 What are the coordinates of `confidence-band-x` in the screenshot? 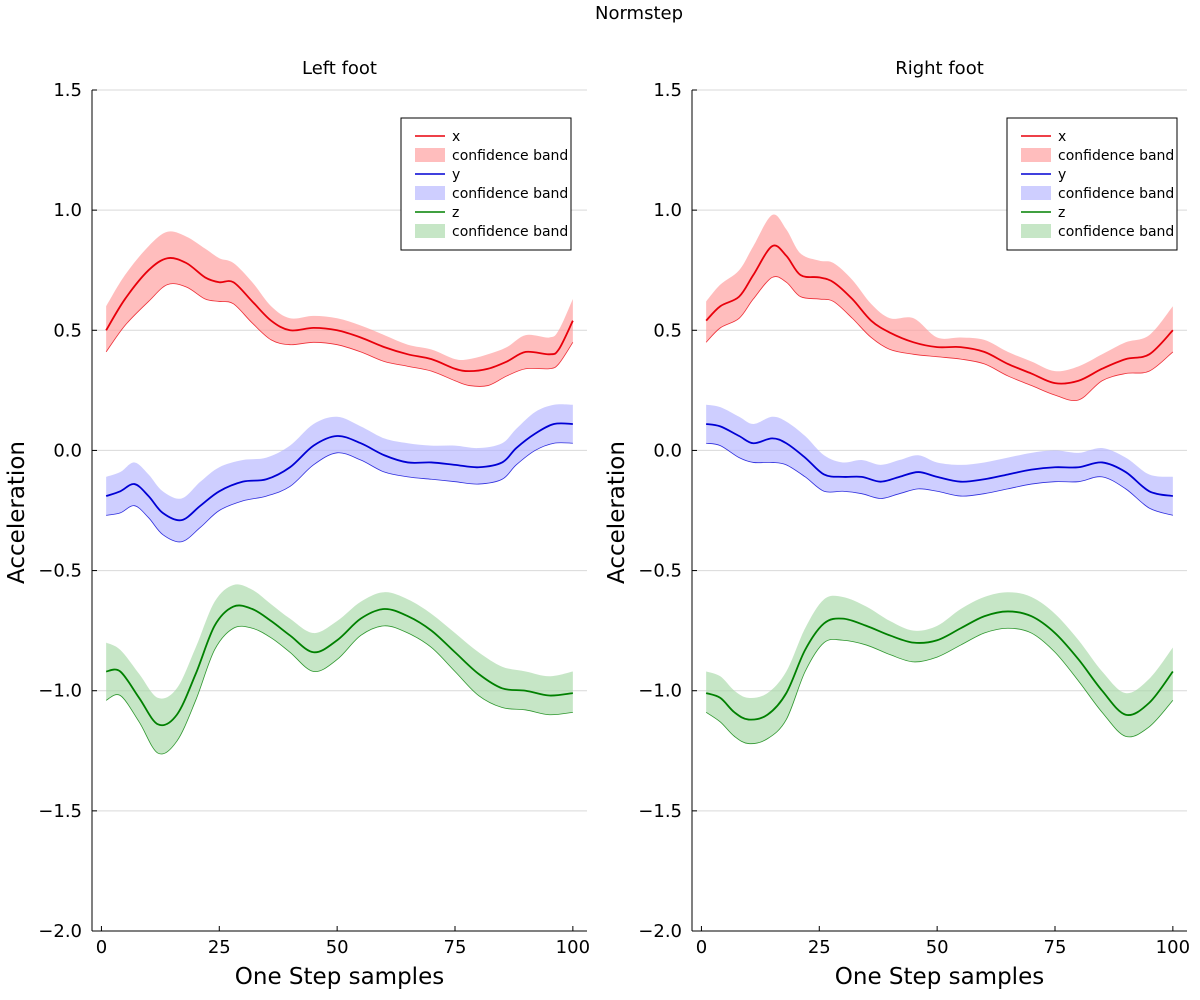 It's located at (339, 309).